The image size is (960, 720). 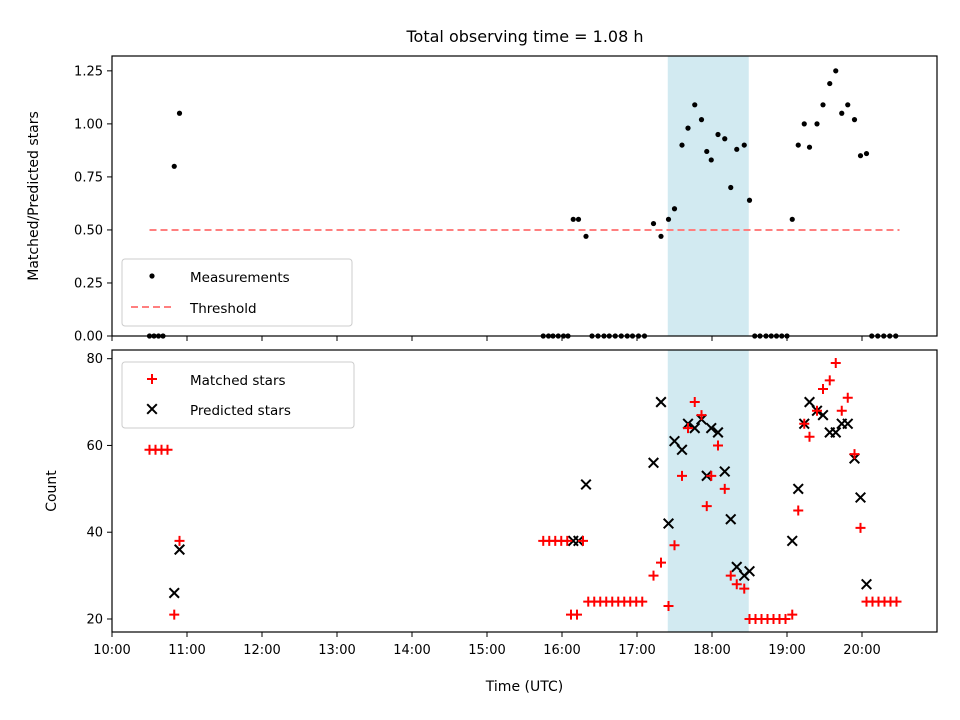 I want to click on count-legend: Matched stars Predicted stars, so click(x=238, y=395).